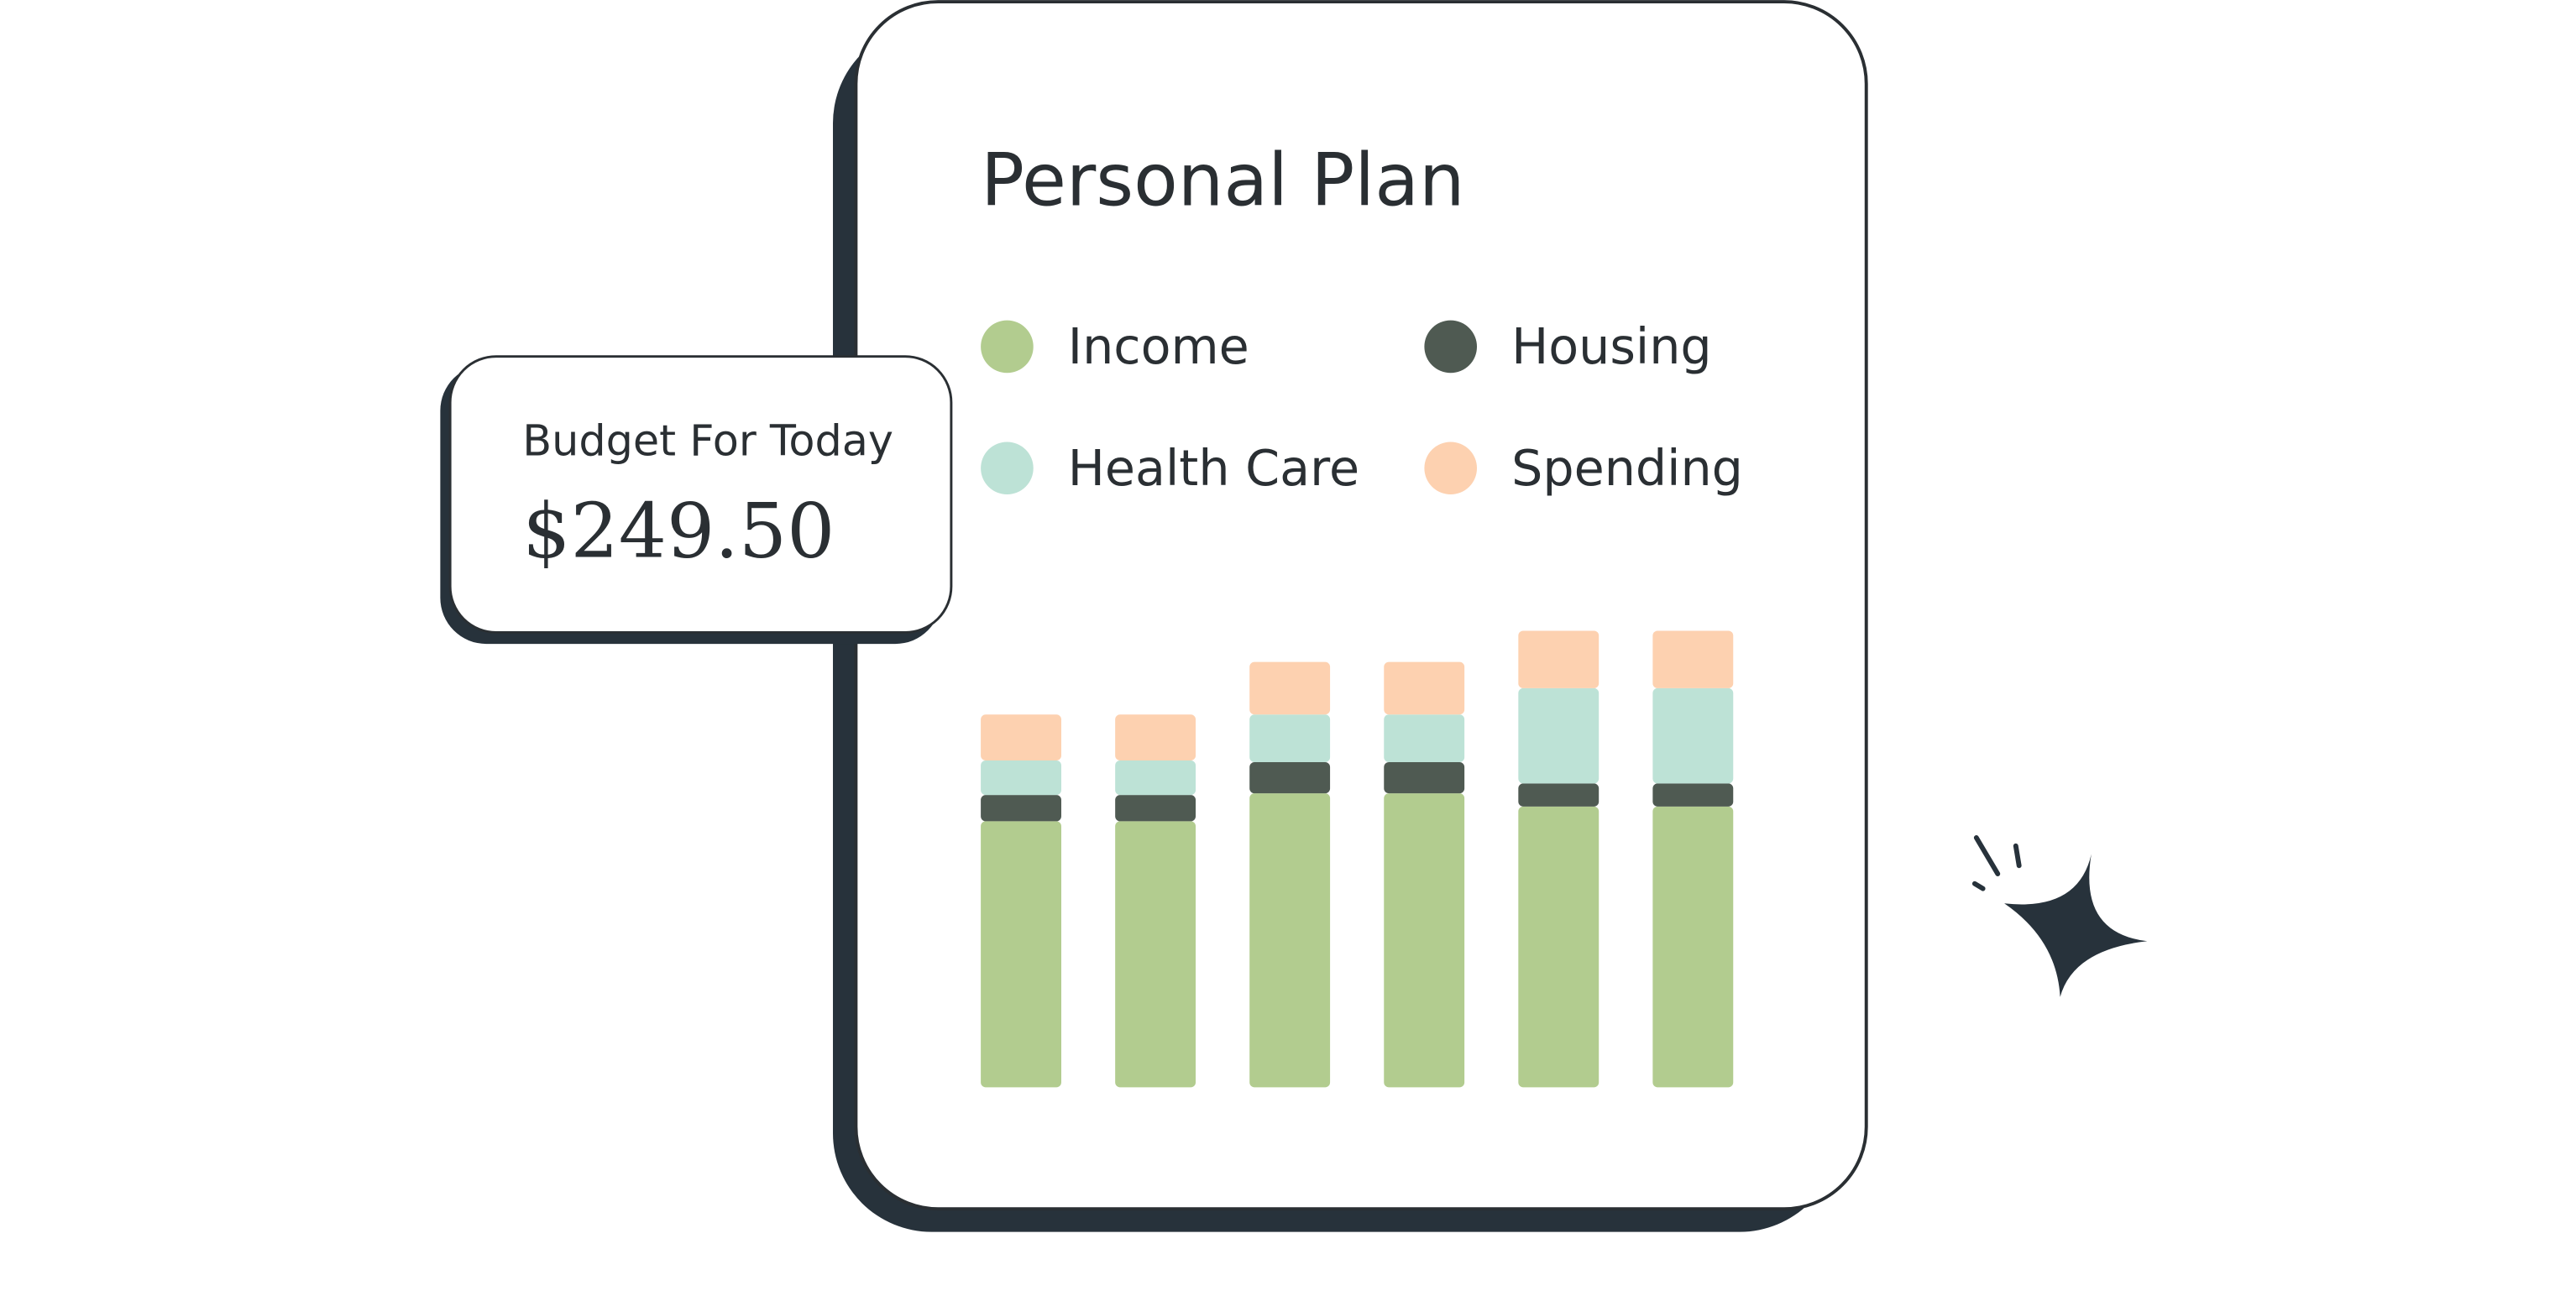  I want to click on legend-label: Housing, so click(1611, 346).